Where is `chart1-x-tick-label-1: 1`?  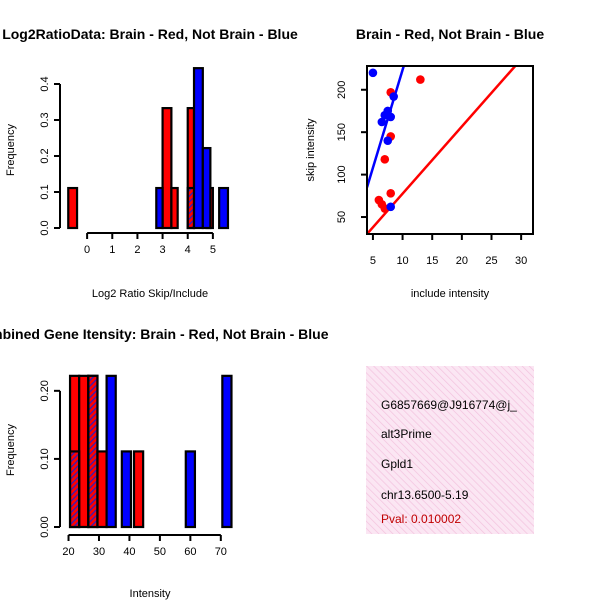
chart1-x-tick-label-1: 1 is located at coordinates (112, 250).